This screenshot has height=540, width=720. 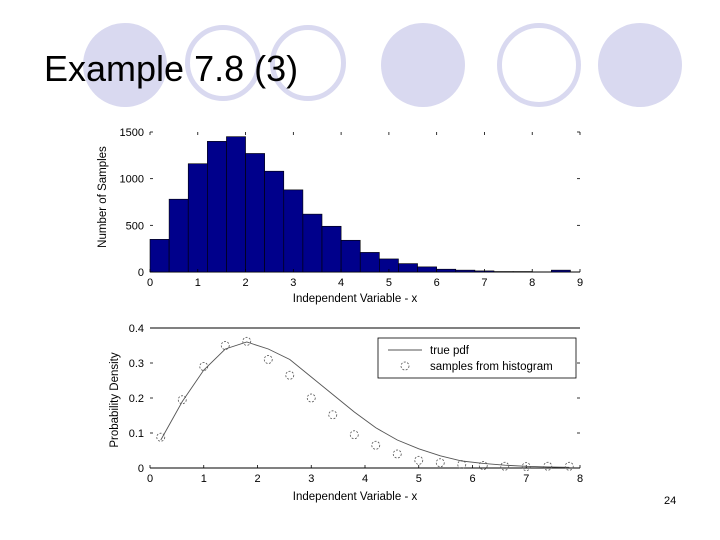 What do you see at coordinates (136, 434) in the screenshot?
I see `y-tick-label: 0.1` at bounding box center [136, 434].